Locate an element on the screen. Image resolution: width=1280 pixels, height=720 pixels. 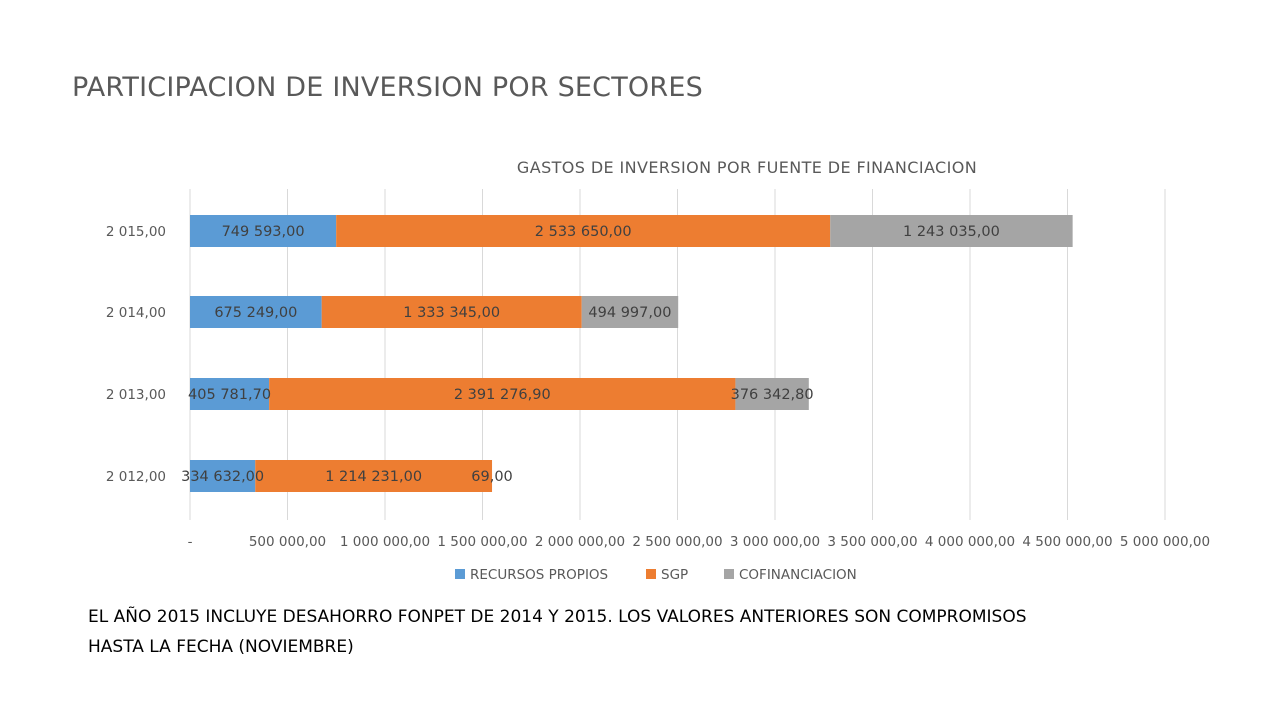
x-tick-label: 3 500 000,00 is located at coordinates (872, 542).